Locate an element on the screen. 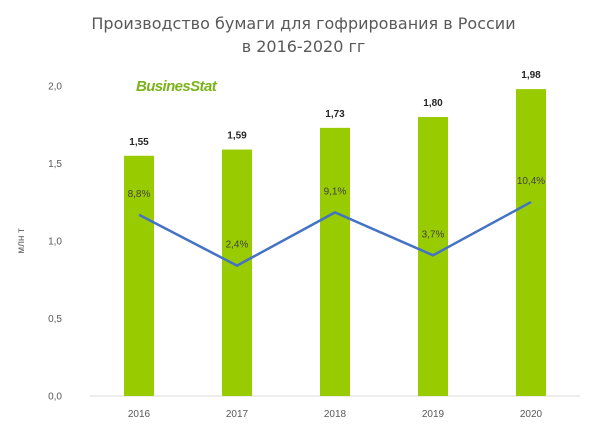 Image resolution: width=607 pixels, height=442 pixels. y-tick-label: 2,0 is located at coordinates (55, 87).